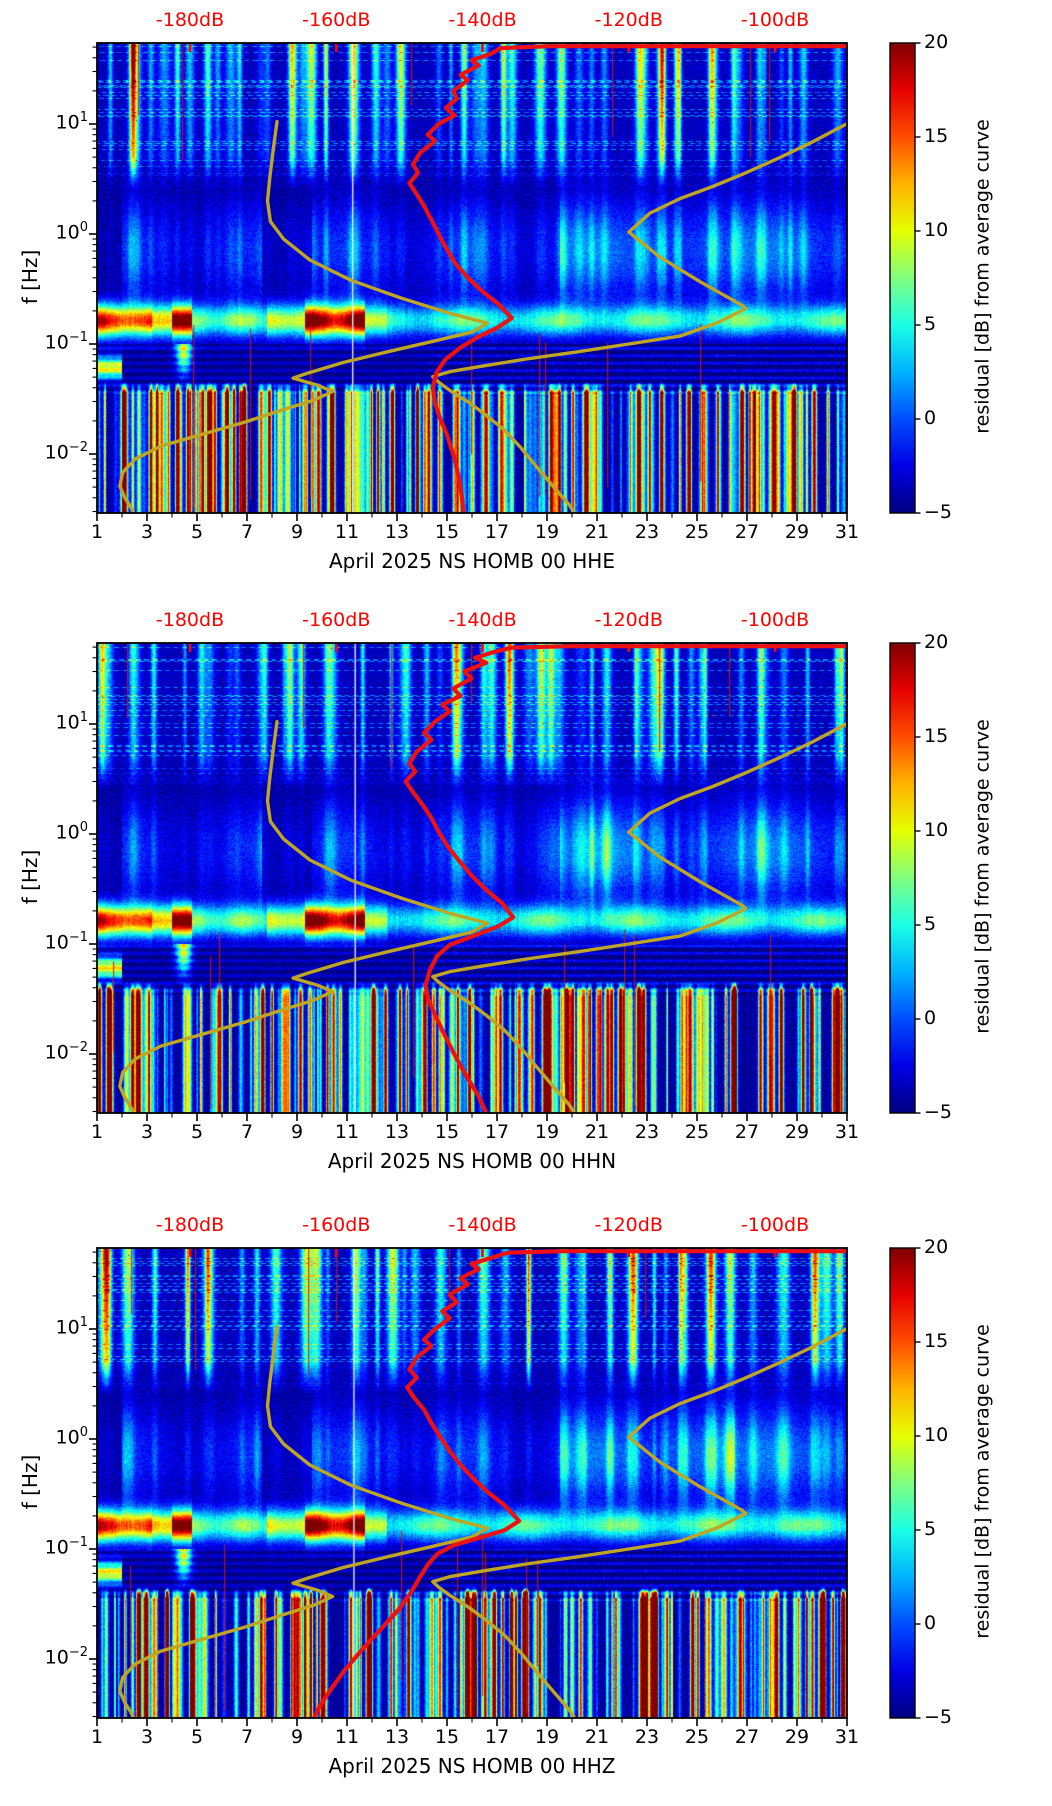 This screenshot has width=1052, height=1806. What do you see at coordinates (982, 276) in the screenshot?
I see `colorbar-label-1: residual [dB] from average curve` at bounding box center [982, 276].